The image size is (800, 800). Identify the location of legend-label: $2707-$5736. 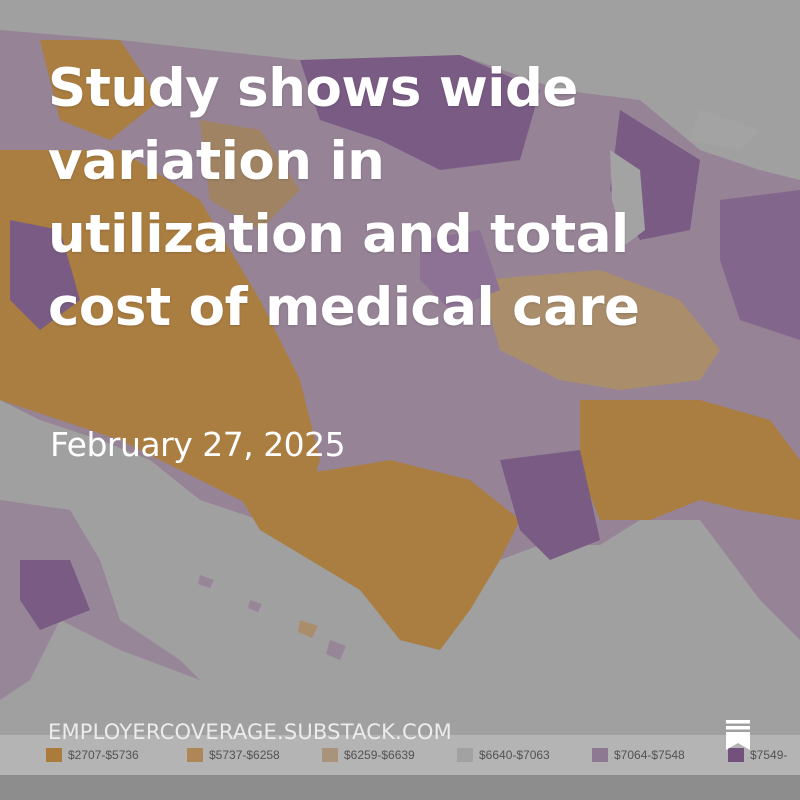
(103, 755).